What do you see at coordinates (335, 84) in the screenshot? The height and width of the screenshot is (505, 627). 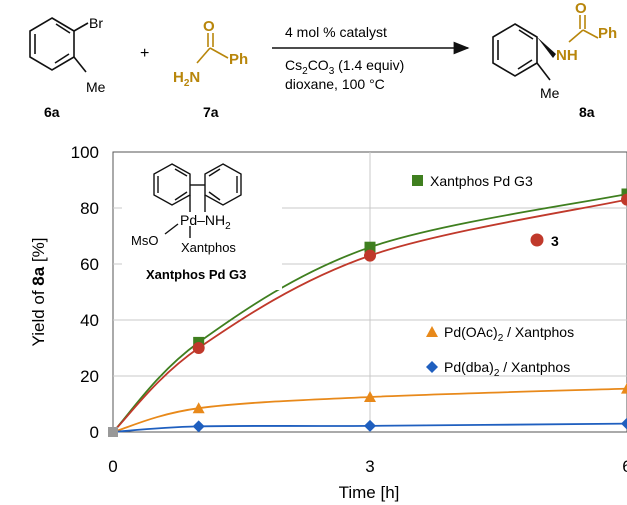 I see `solvent-condition: dioxane, 100 °C` at bounding box center [335, 84].